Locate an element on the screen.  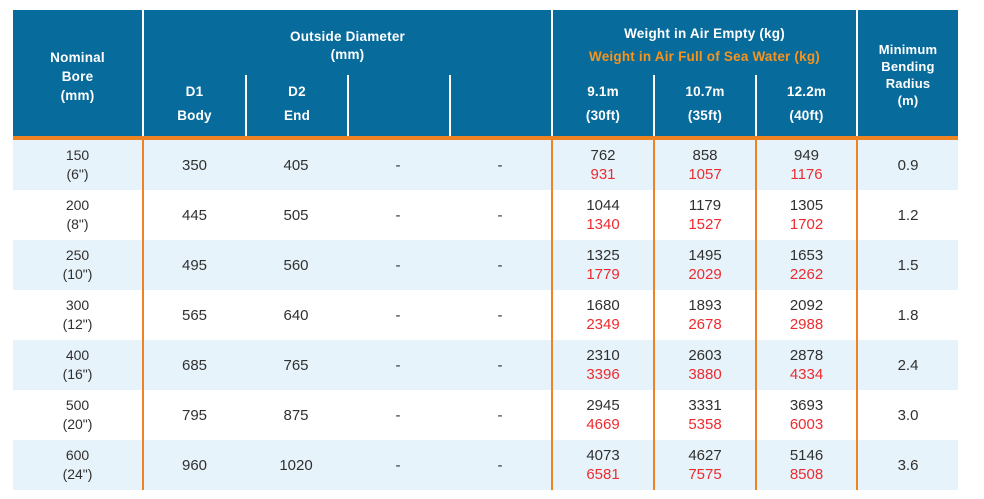
subcol-label: Body is located at coordinates (194, 115).